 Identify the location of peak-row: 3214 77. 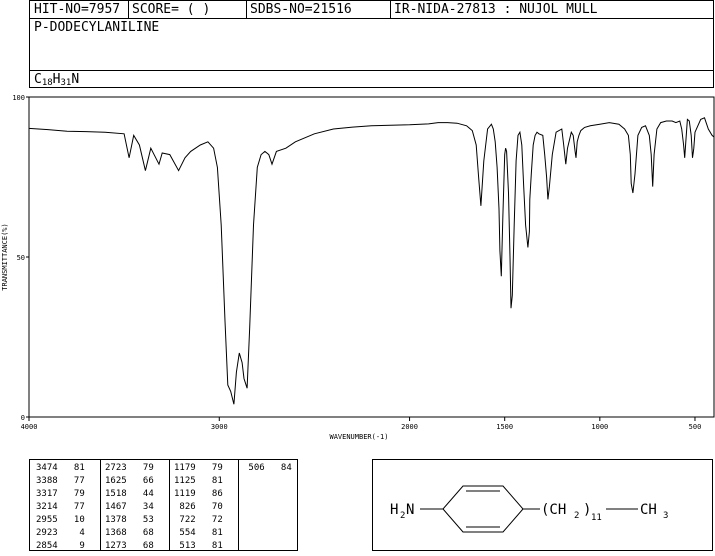
(60, 507).